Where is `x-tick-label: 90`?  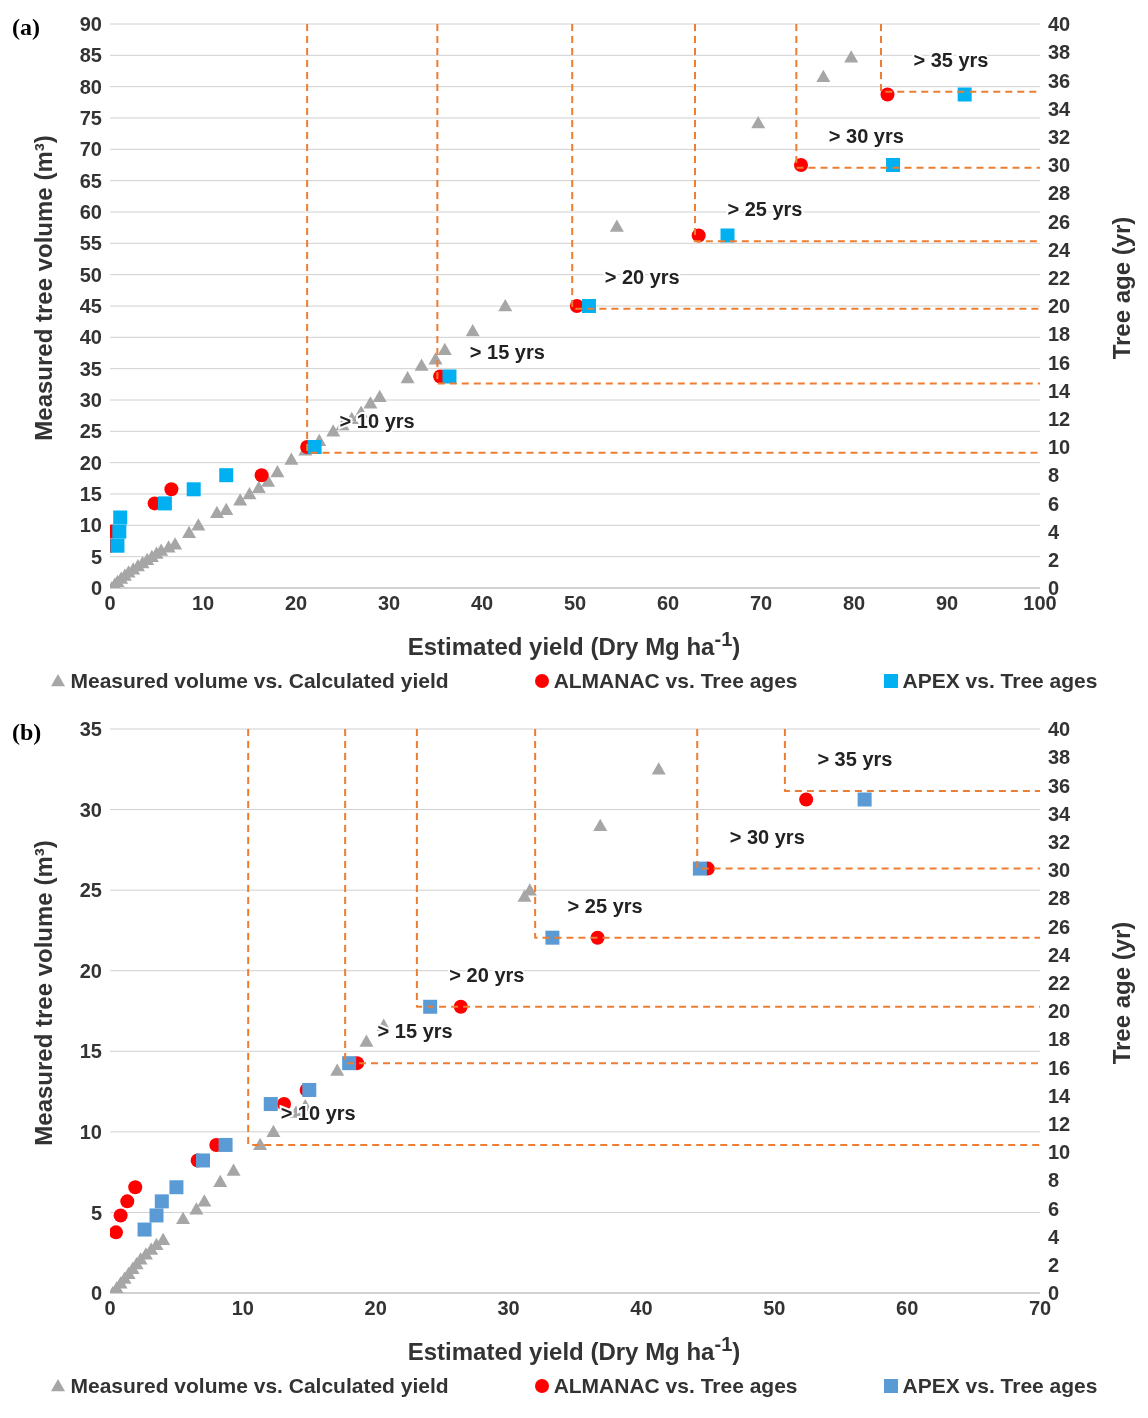 x-tick-label: 90 is located at coordinates (947, 603).